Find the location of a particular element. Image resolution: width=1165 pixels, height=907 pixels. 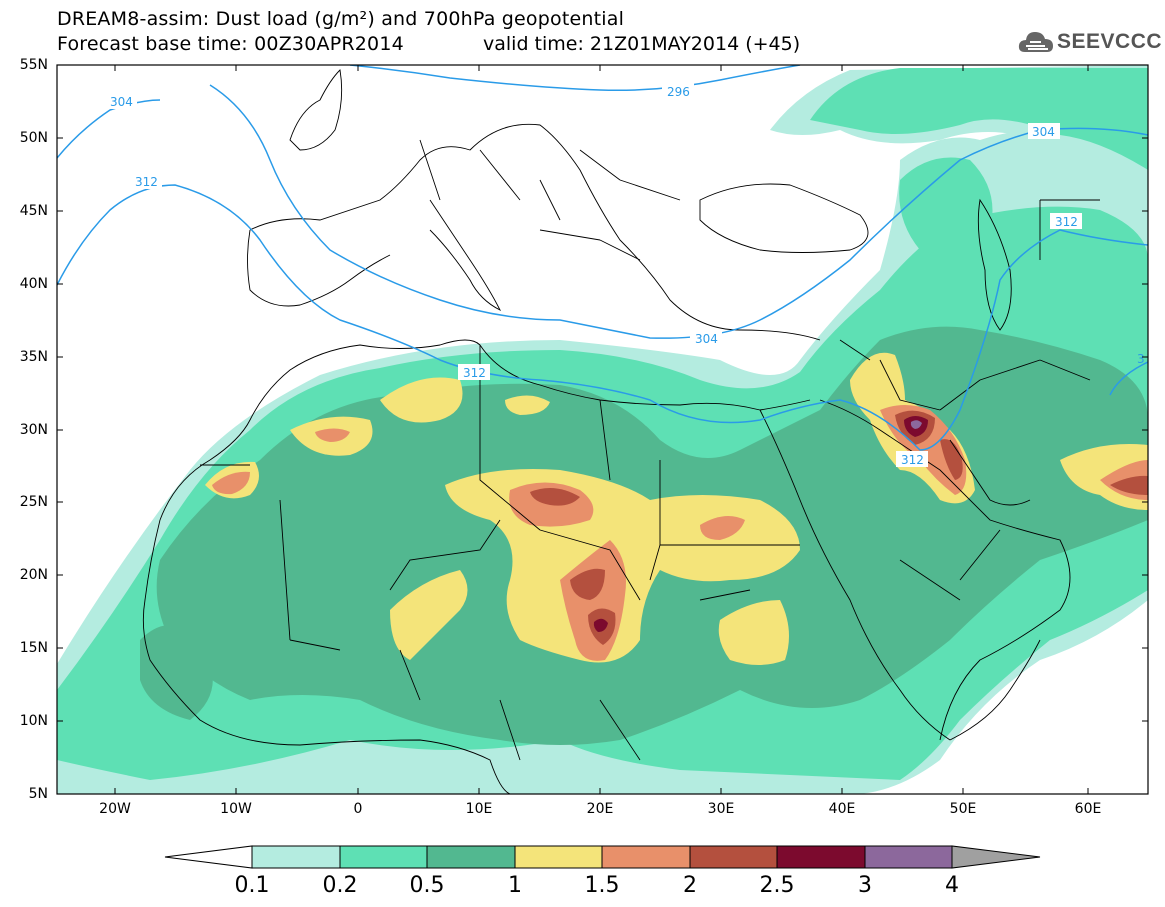

dust-contour-1-libya is located at coordinates (527, 405).